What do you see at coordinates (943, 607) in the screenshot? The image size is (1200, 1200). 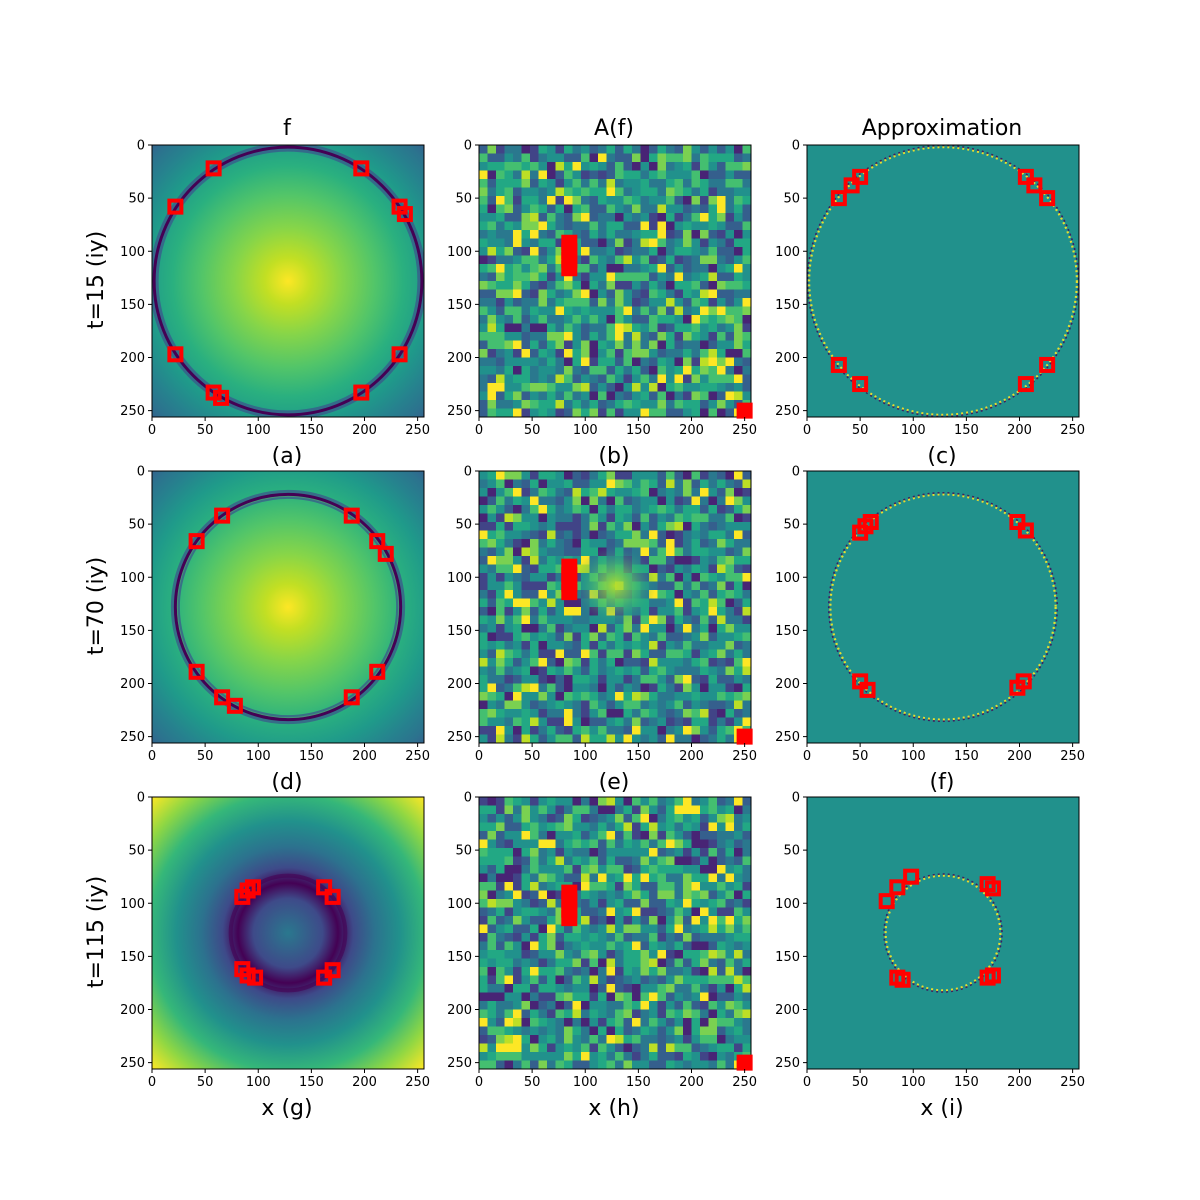 I see `approx-ring-bright` at bounding box center [943, 607].